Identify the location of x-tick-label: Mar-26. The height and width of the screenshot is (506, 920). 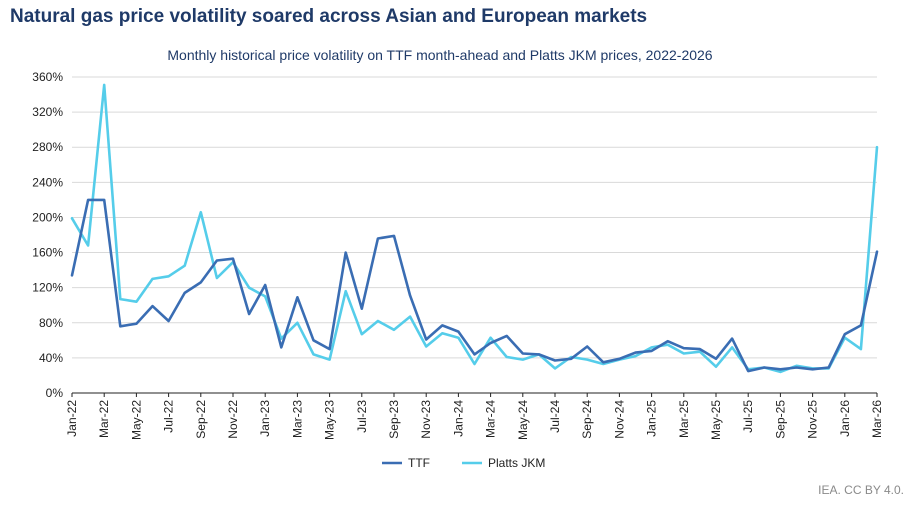
(877, 419).